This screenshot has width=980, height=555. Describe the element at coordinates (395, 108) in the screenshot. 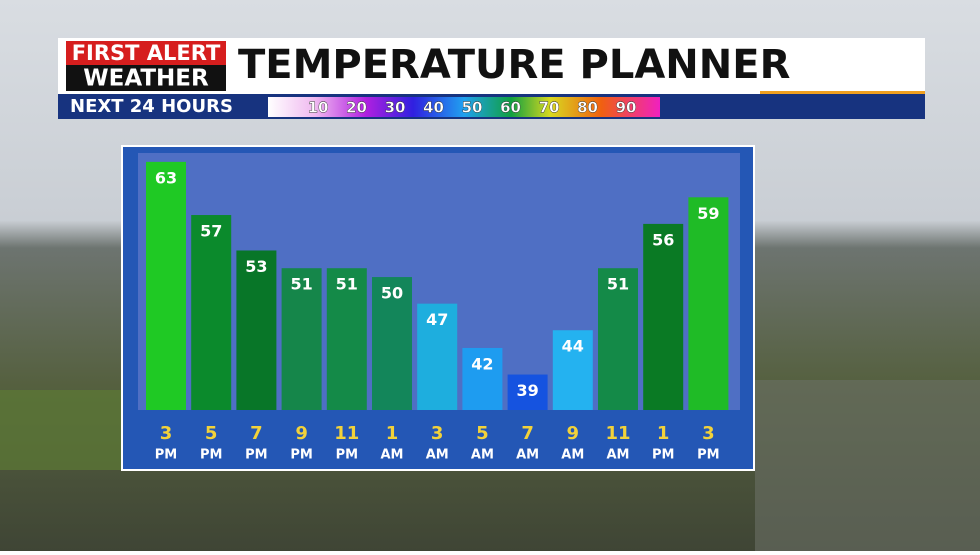

I see `scale-label: 30` at that location.